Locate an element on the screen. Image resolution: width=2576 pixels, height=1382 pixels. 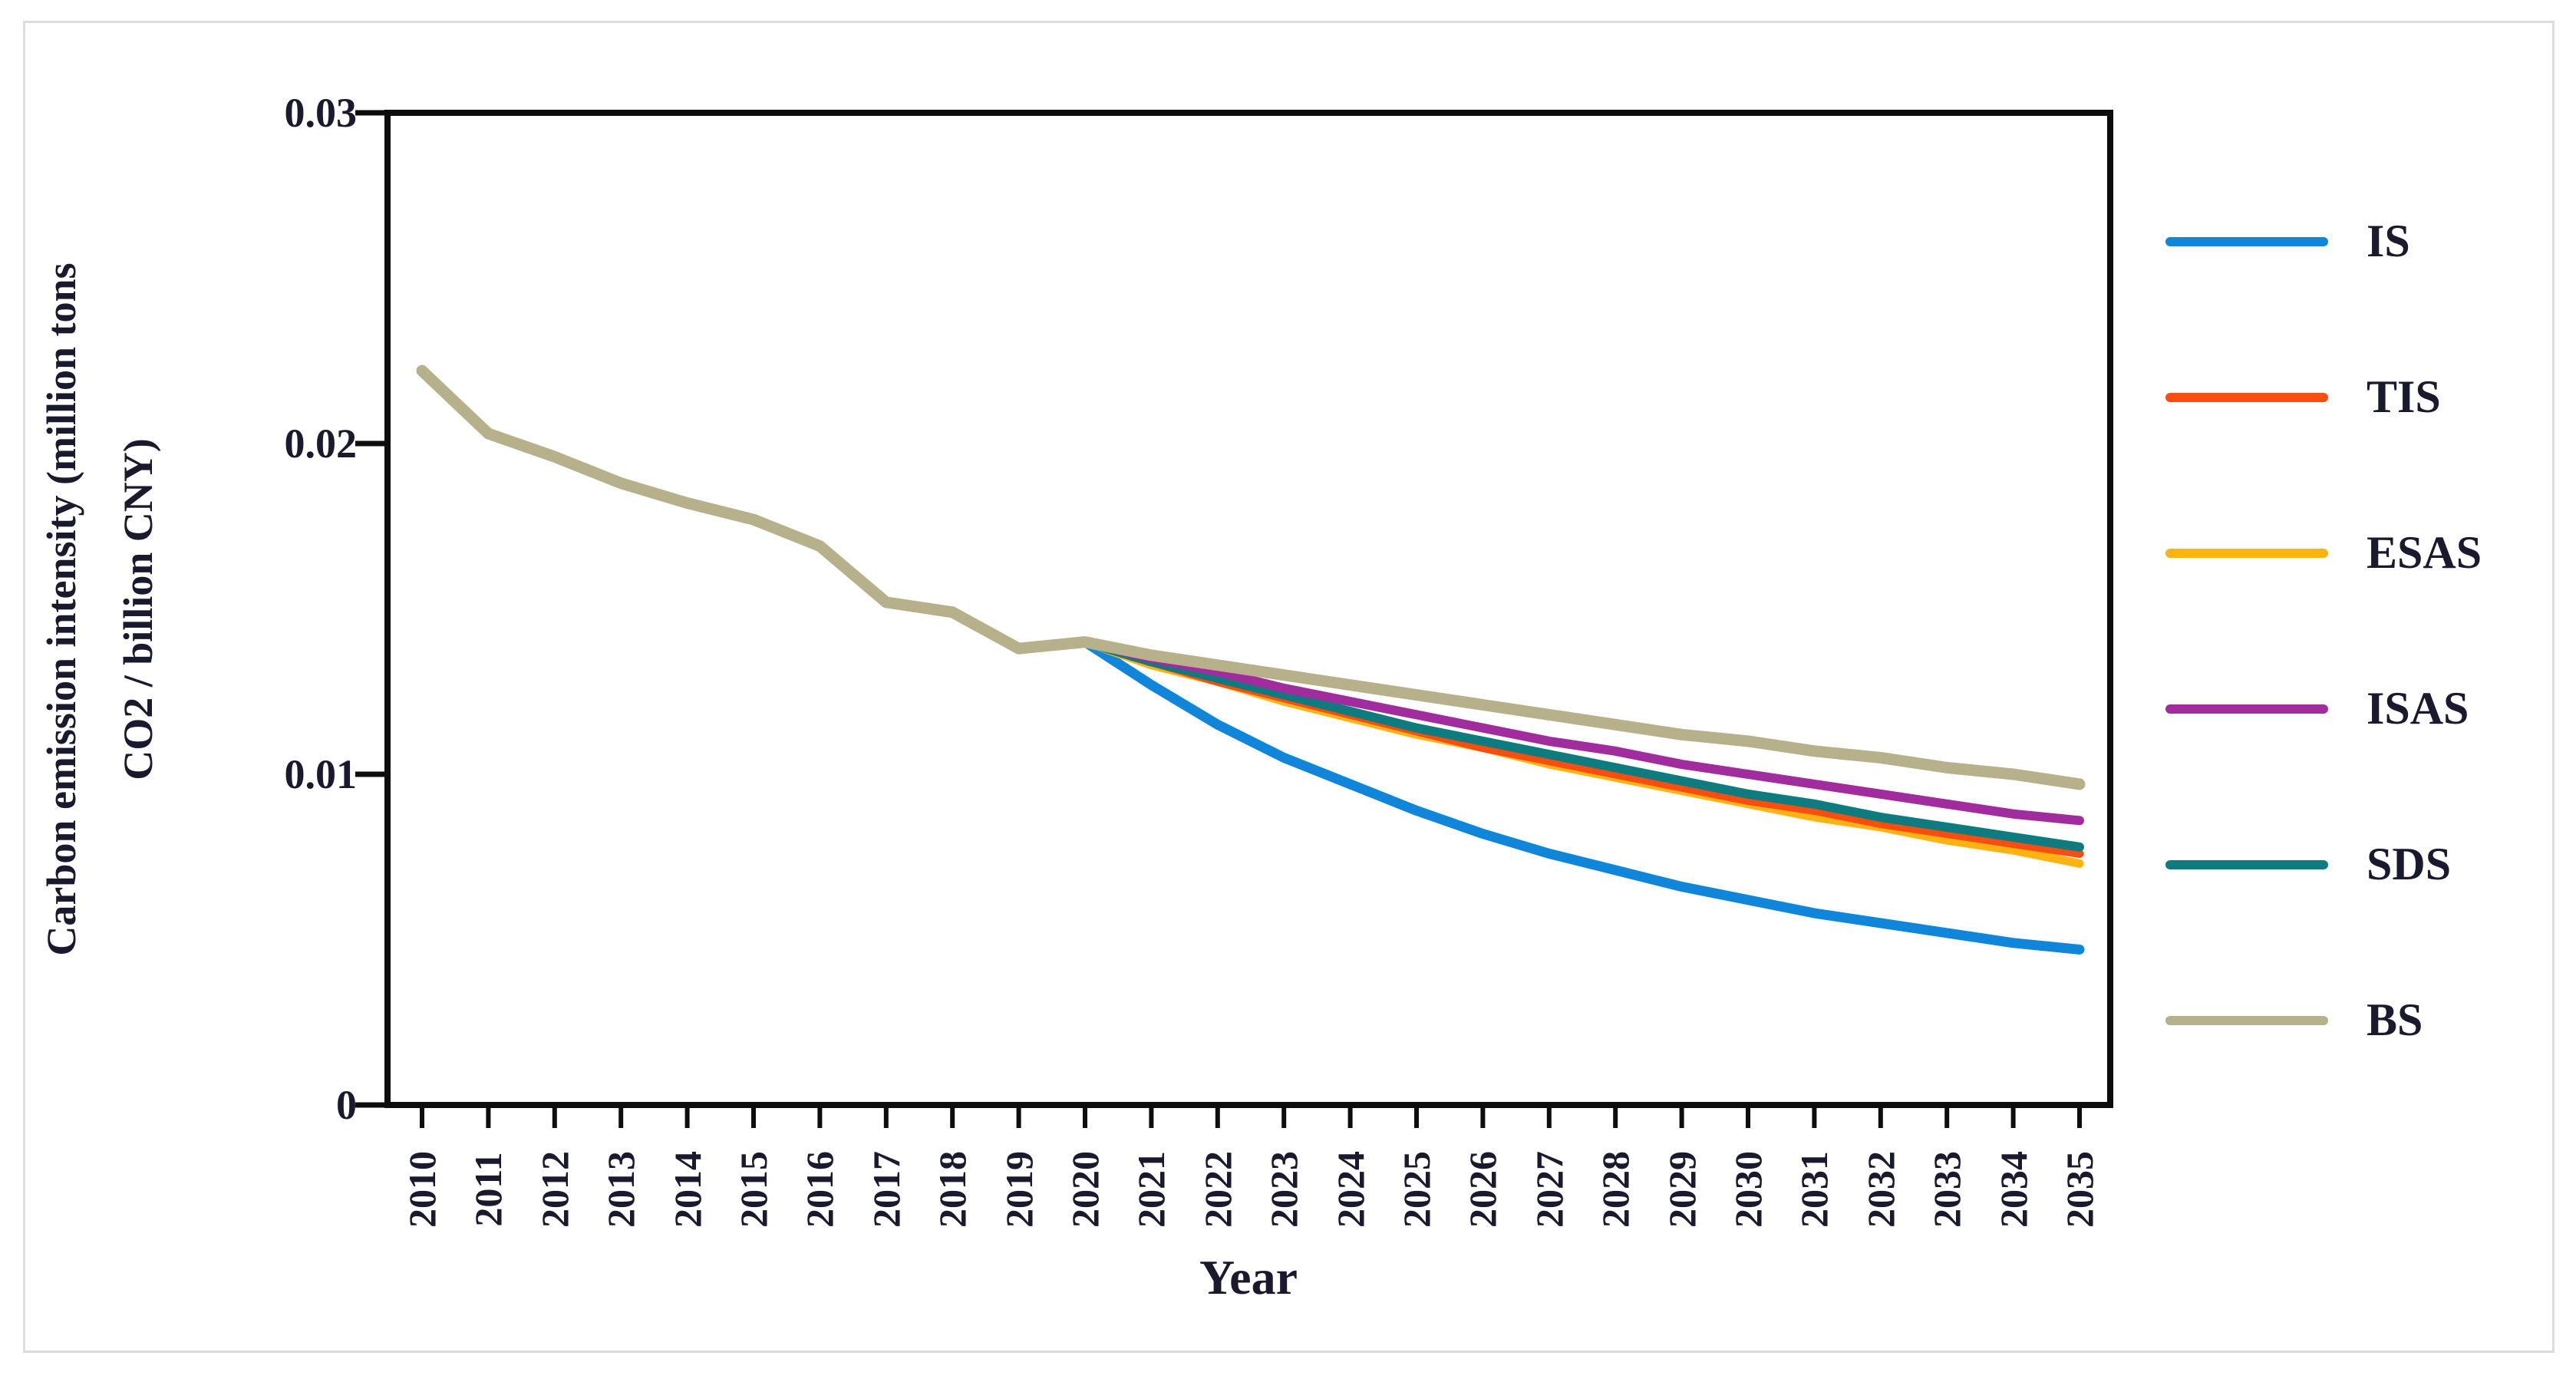
x-tick-label-2013: 2013 is located at coordinates (621, 1189).